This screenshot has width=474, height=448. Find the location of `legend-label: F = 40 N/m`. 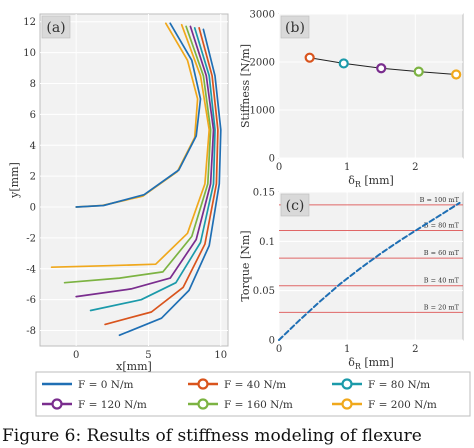

legend-label: F = 40 N/m is located at coordinates (255, 385).